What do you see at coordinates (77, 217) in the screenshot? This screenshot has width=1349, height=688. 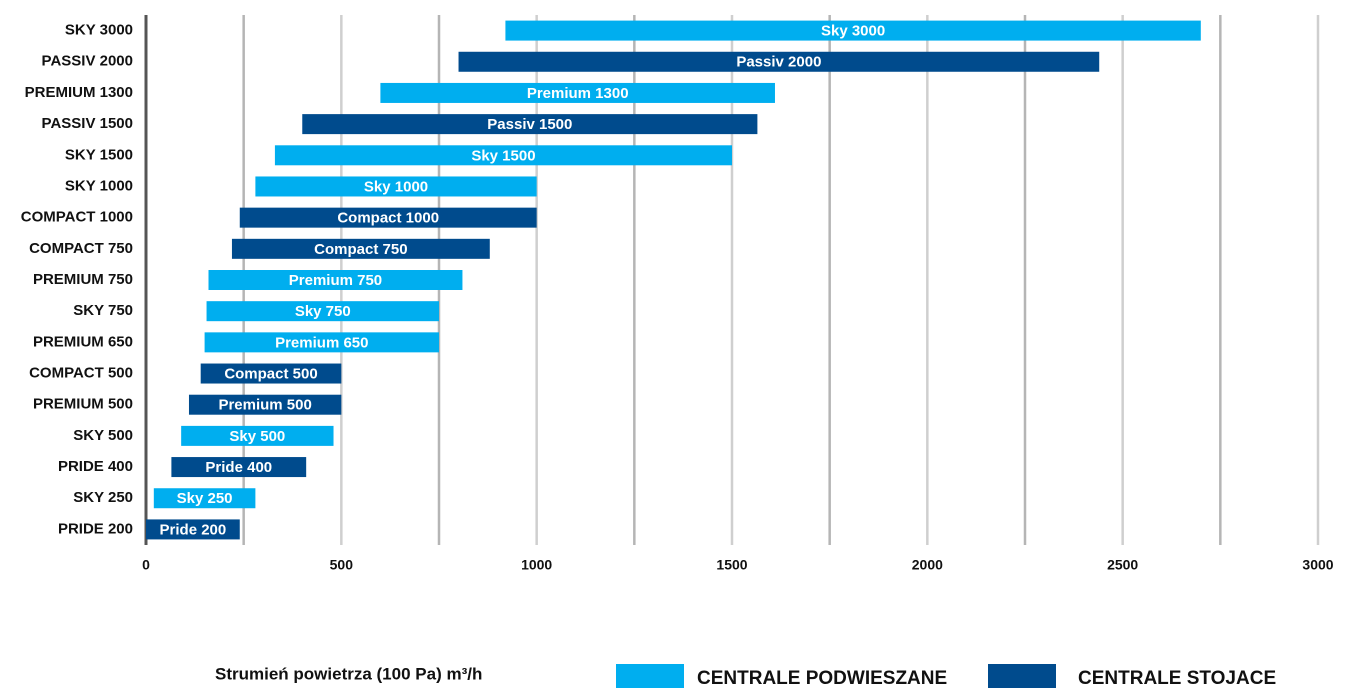 I see `y-tick-label: COMPACT 1000` at bounding box center [77, 217].